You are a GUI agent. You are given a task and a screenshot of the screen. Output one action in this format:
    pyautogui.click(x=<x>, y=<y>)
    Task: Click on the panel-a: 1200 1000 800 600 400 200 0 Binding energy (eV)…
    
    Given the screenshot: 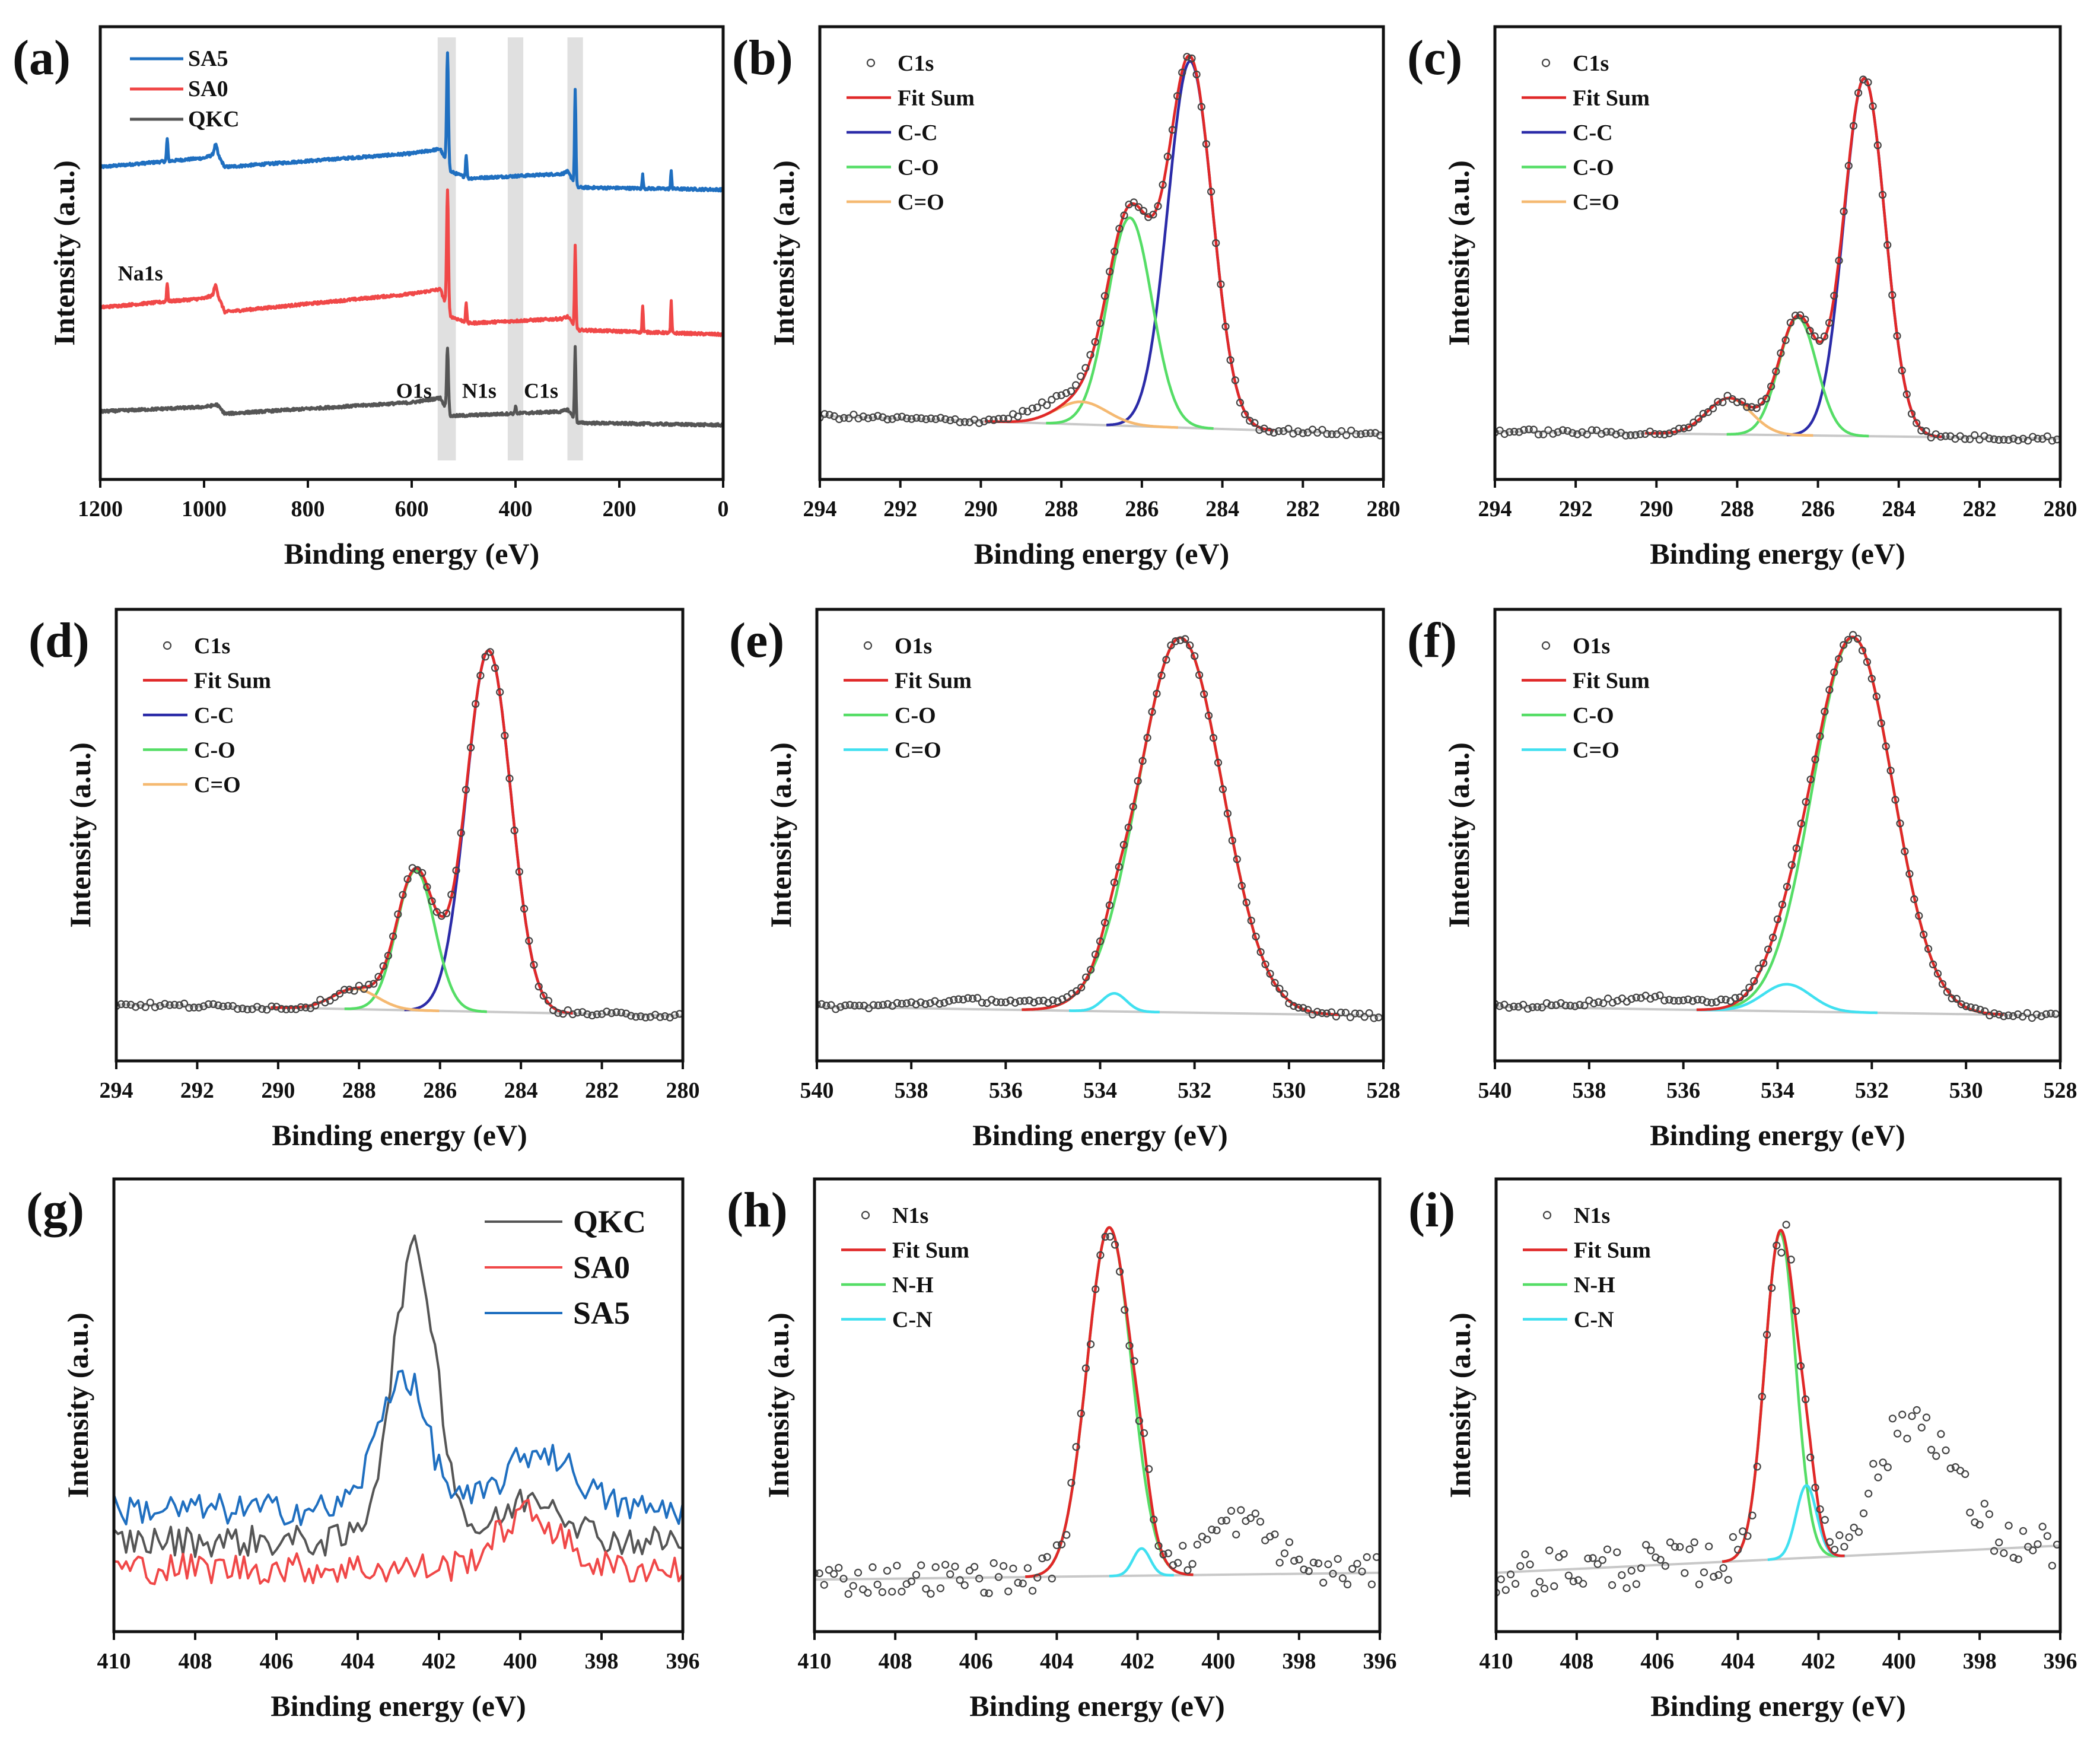 What is the action you would take?
    pyautogui.click(x=370, y=297)
    